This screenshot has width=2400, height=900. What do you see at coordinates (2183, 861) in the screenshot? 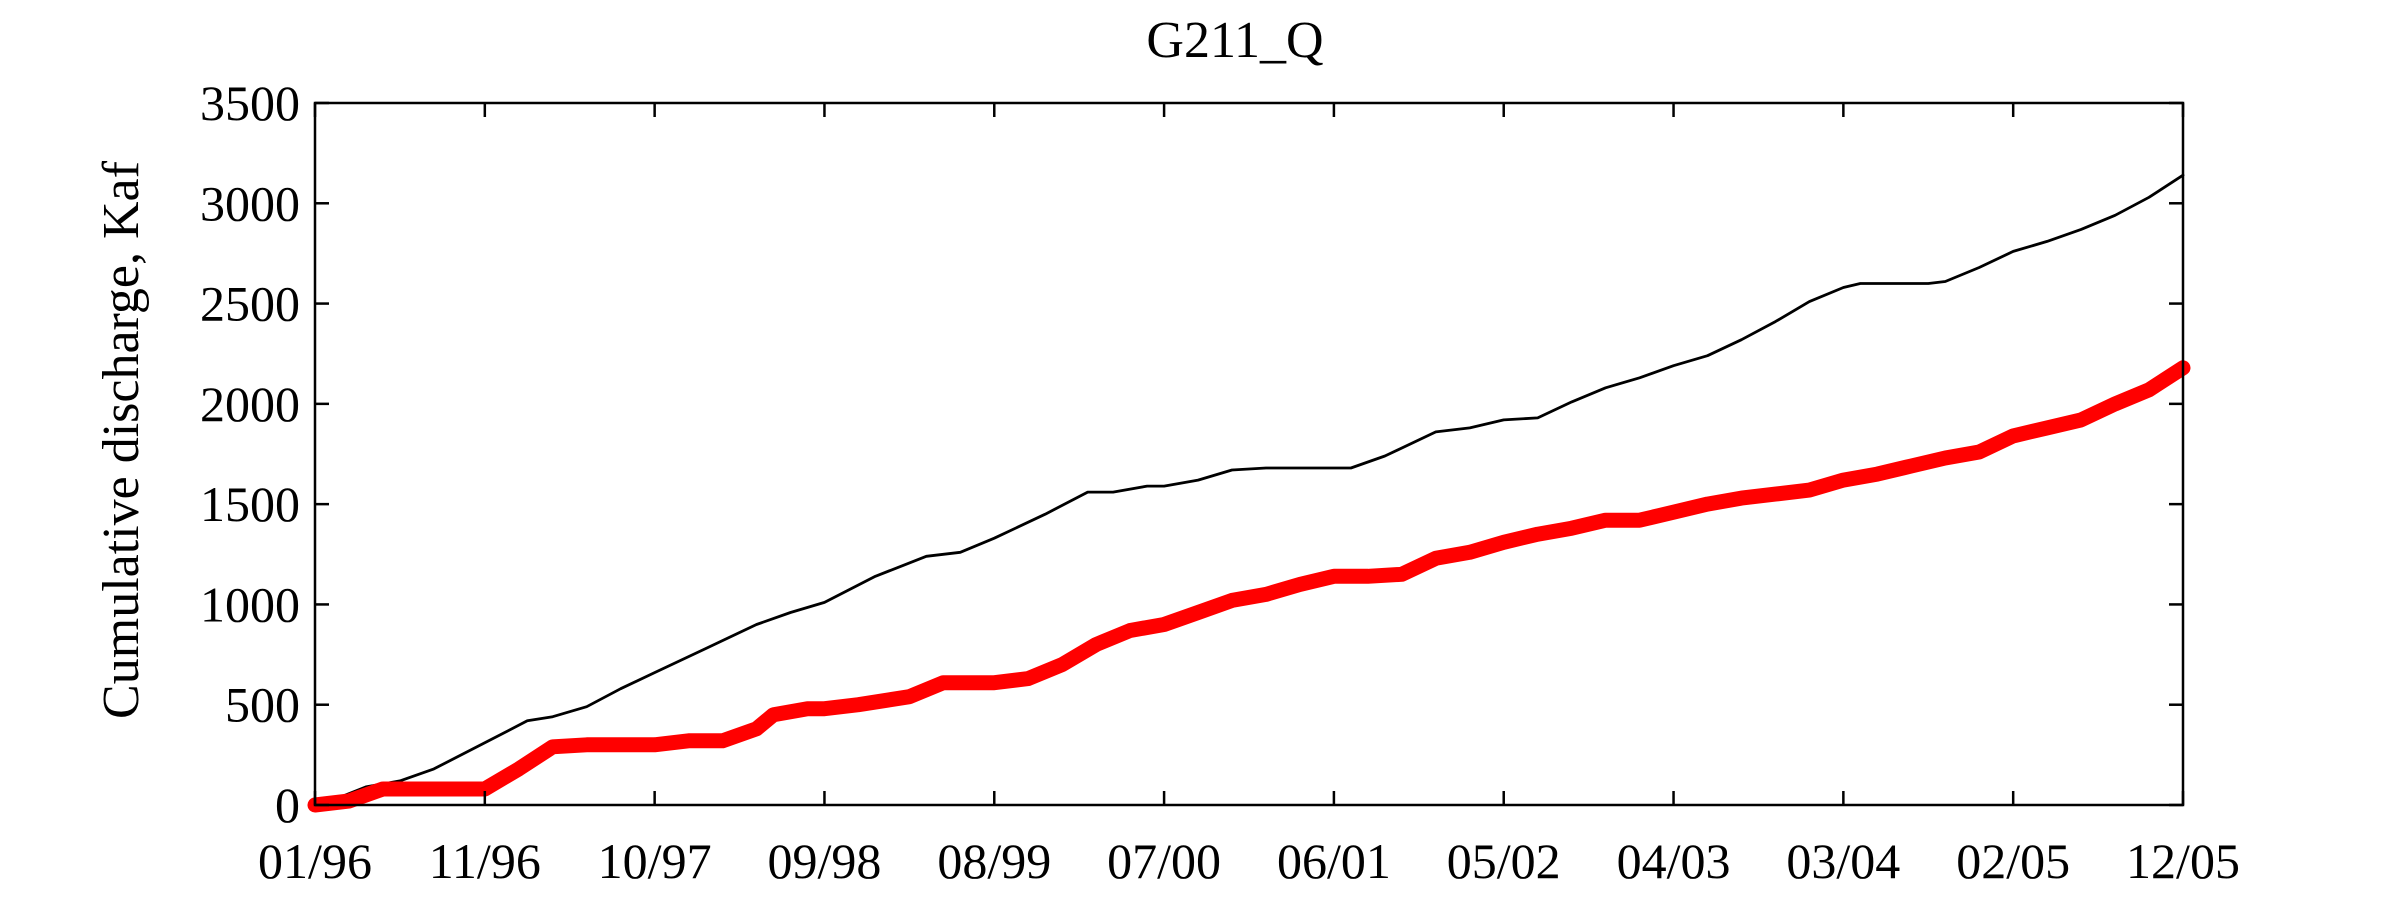
I see `x-tick-label: 12/05` at bounding box center [2183, 861].